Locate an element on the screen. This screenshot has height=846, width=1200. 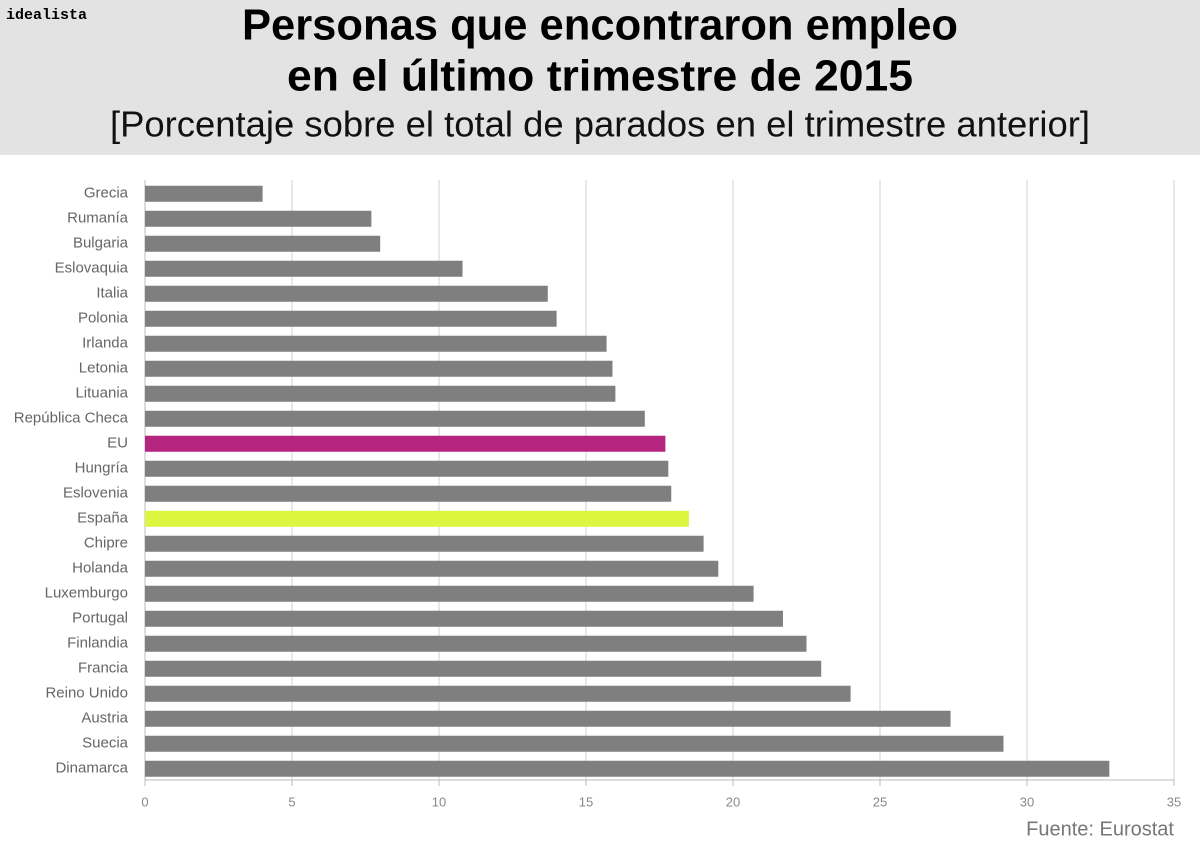
y-tick-label: España is located at coordinates (103, 518).